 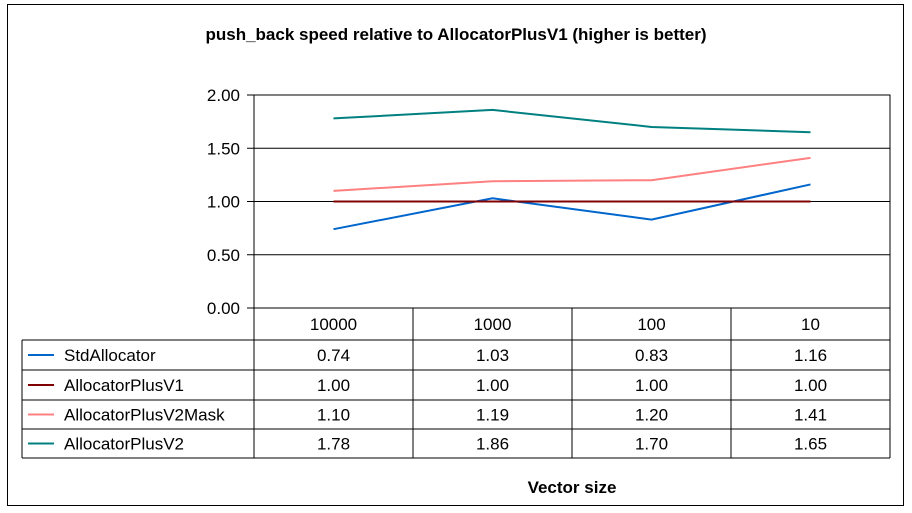 What do you see at coordinates (572, 487) in the screenshot?
I see `x-axis-label: Vector size` at bounding box center [572, 487].